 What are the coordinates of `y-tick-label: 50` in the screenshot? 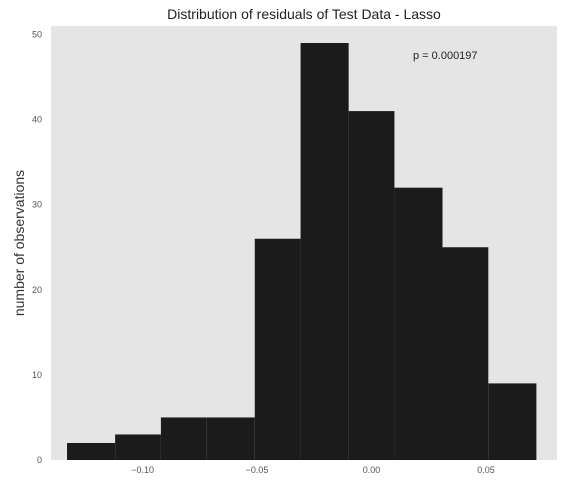 It's located at (37, 35).